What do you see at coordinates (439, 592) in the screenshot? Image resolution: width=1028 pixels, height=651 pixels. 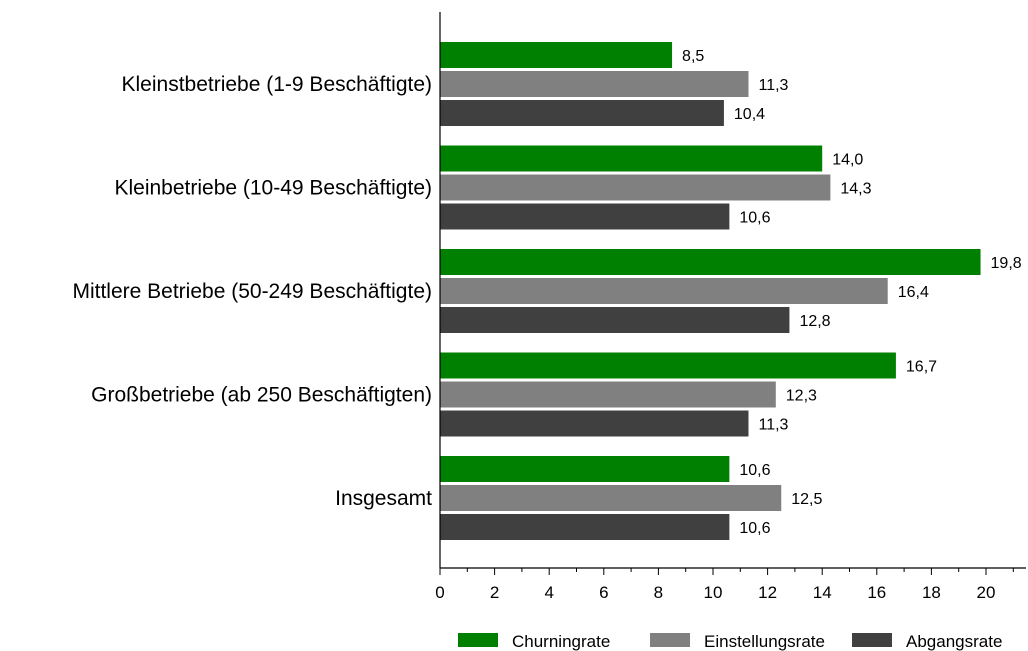 I see `x-tick-label: 0` at bounding box center [439, 592].